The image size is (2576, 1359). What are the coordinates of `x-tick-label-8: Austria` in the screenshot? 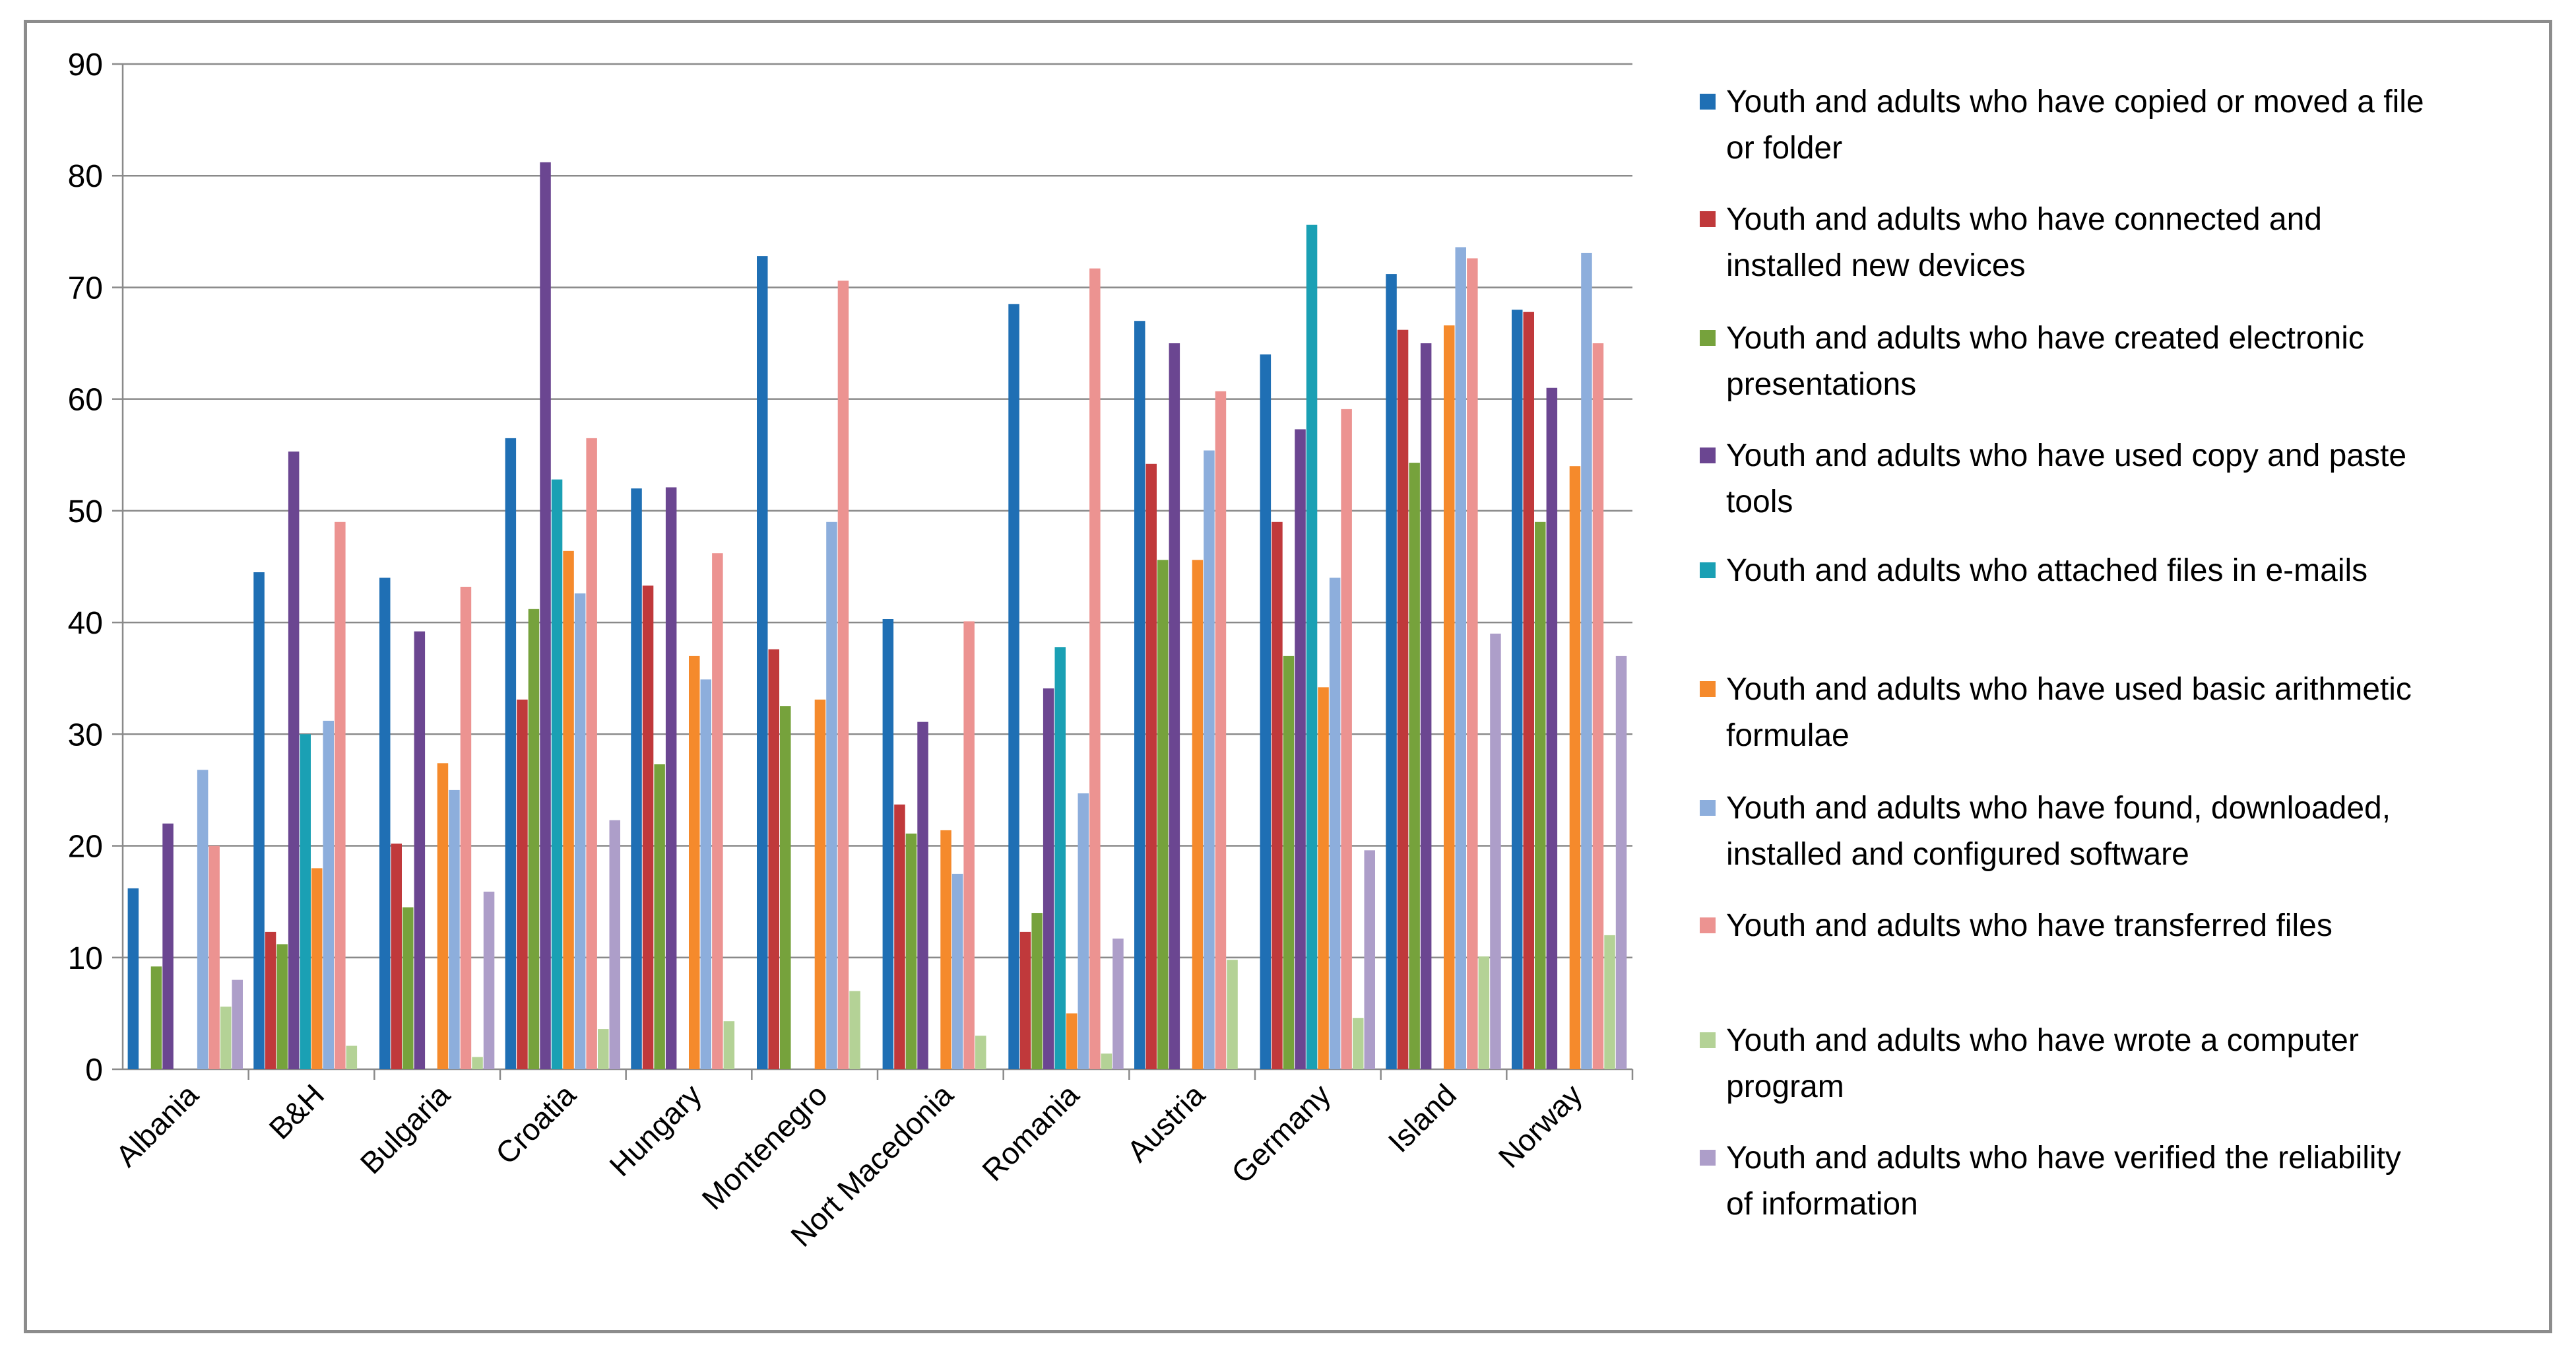 It's located at (1165, 1122).